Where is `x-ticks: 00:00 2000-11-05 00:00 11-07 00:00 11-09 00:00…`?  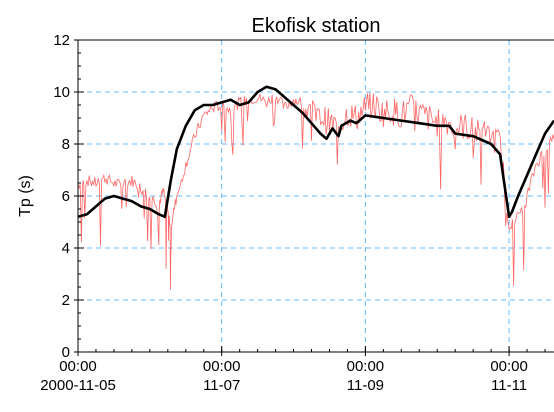 x-ticks: 00:00 2000-11-05 00:00 11-07 00:00 11-09 00:00… is located at coordinates (293, 370).